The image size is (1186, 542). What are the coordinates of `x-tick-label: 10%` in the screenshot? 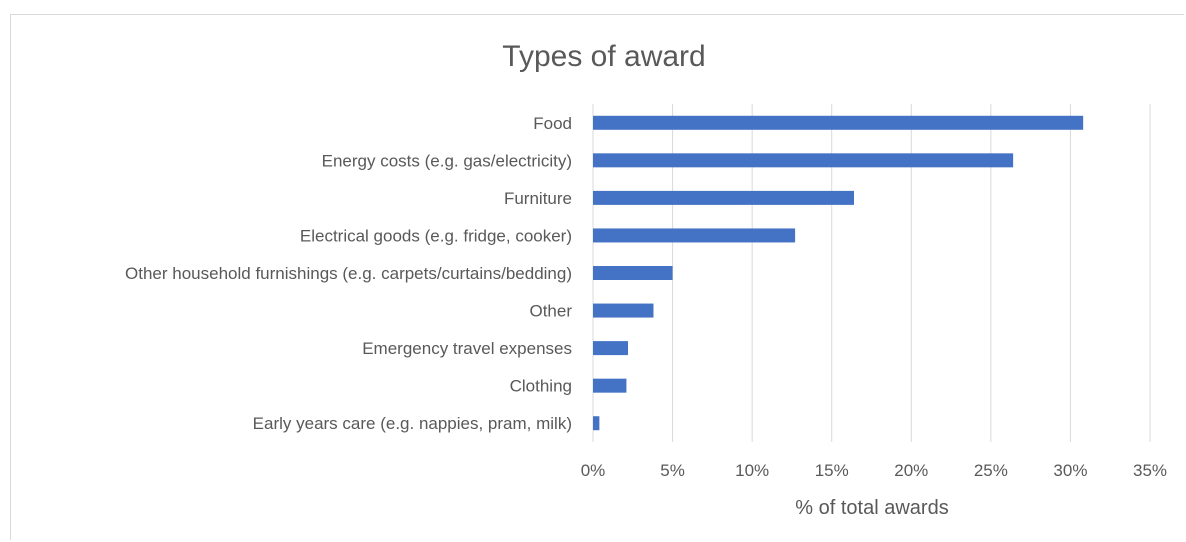 It's located at (752, 470).